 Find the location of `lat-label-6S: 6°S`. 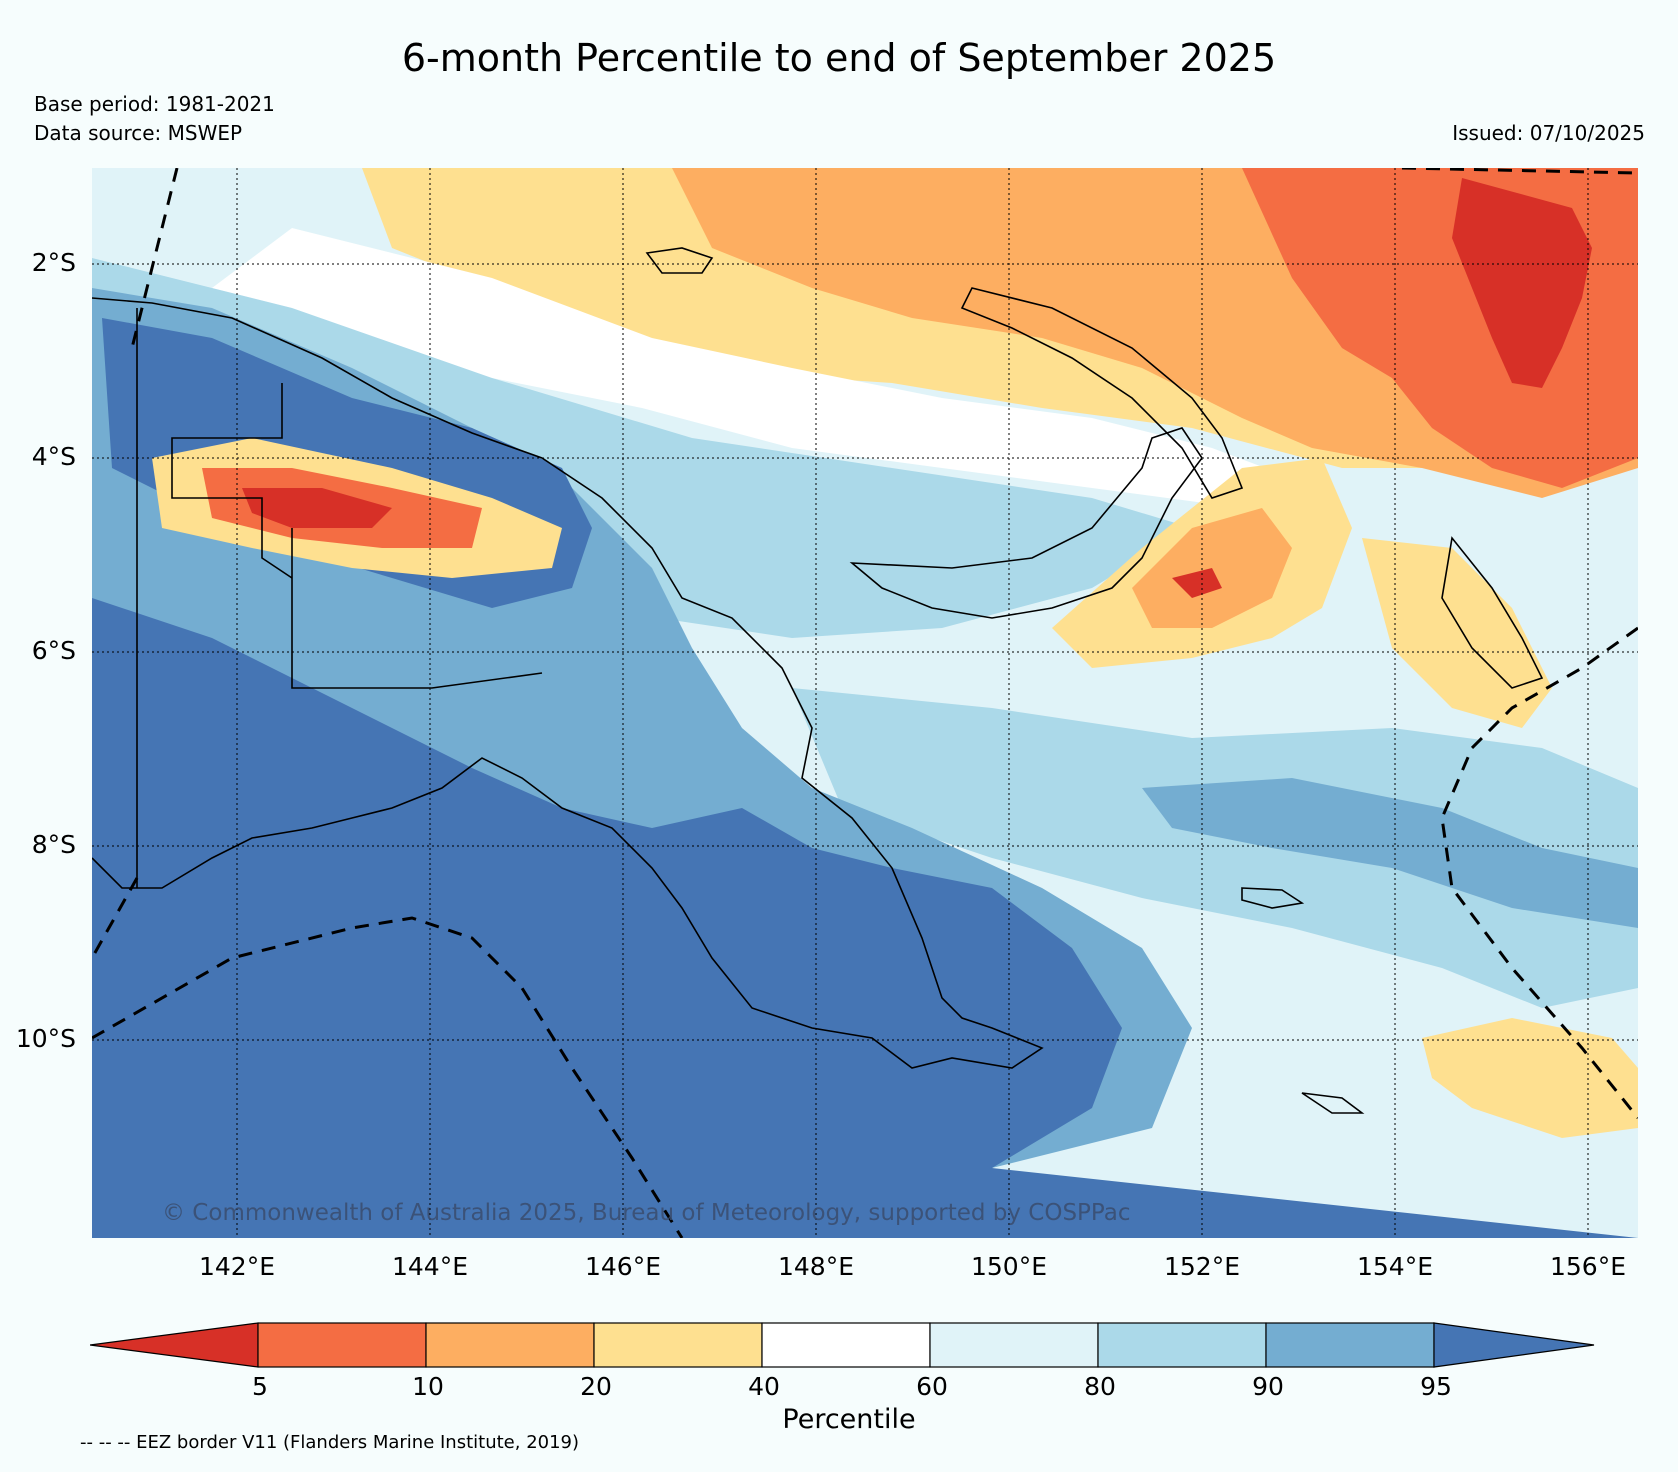

lat-label-6S: 6°S is located at coordinates (53, 650).